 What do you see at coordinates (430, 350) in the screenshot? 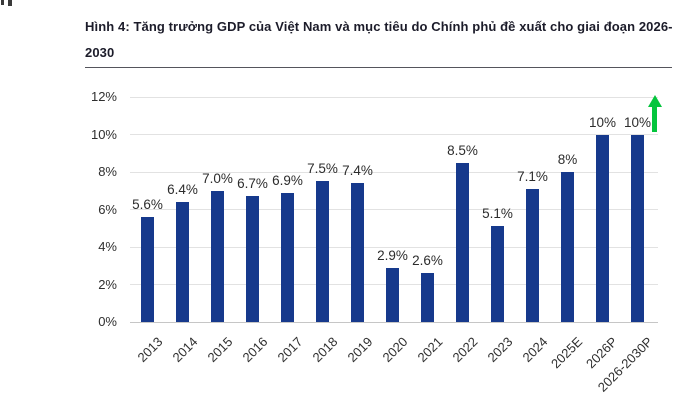
I see `x-axis-tick-label: 2021` at bounding box center [430, 350].